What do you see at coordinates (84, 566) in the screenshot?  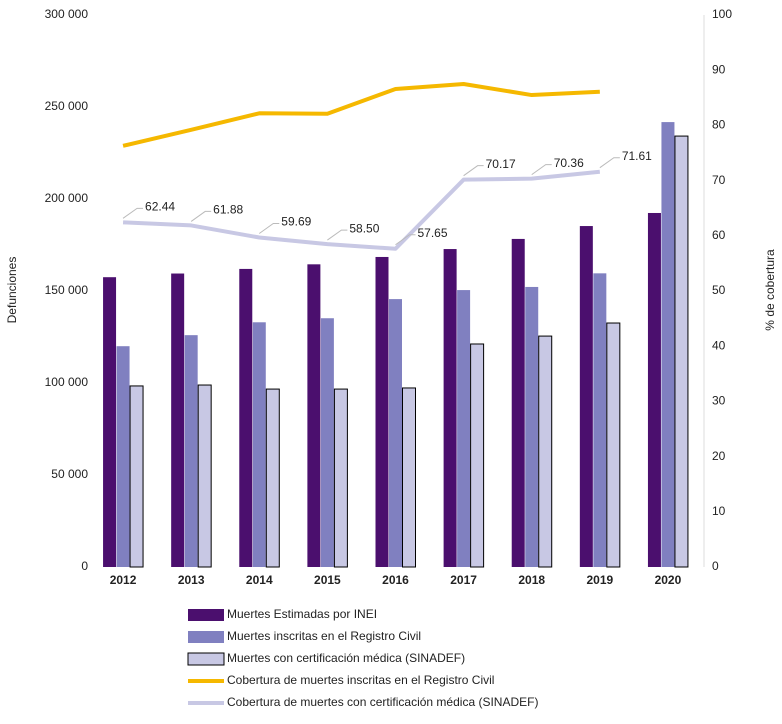 I see `y-tick-label: 0` at bounding box center [84, 566].